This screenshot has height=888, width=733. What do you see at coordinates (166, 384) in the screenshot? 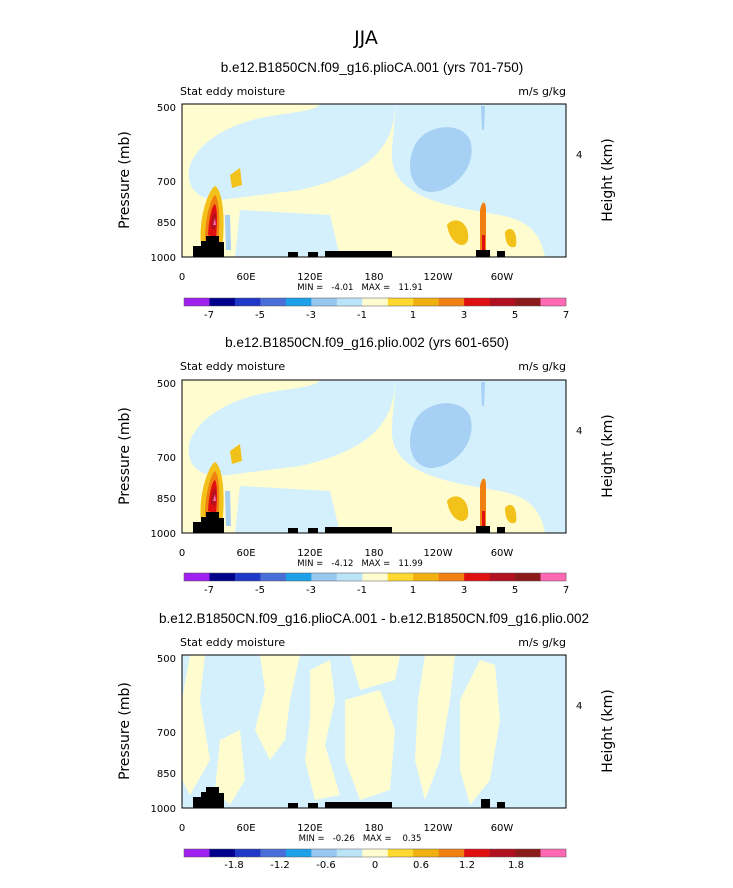
I see `panel-2-ytick-500: 500` at bounding box center [166, 384].